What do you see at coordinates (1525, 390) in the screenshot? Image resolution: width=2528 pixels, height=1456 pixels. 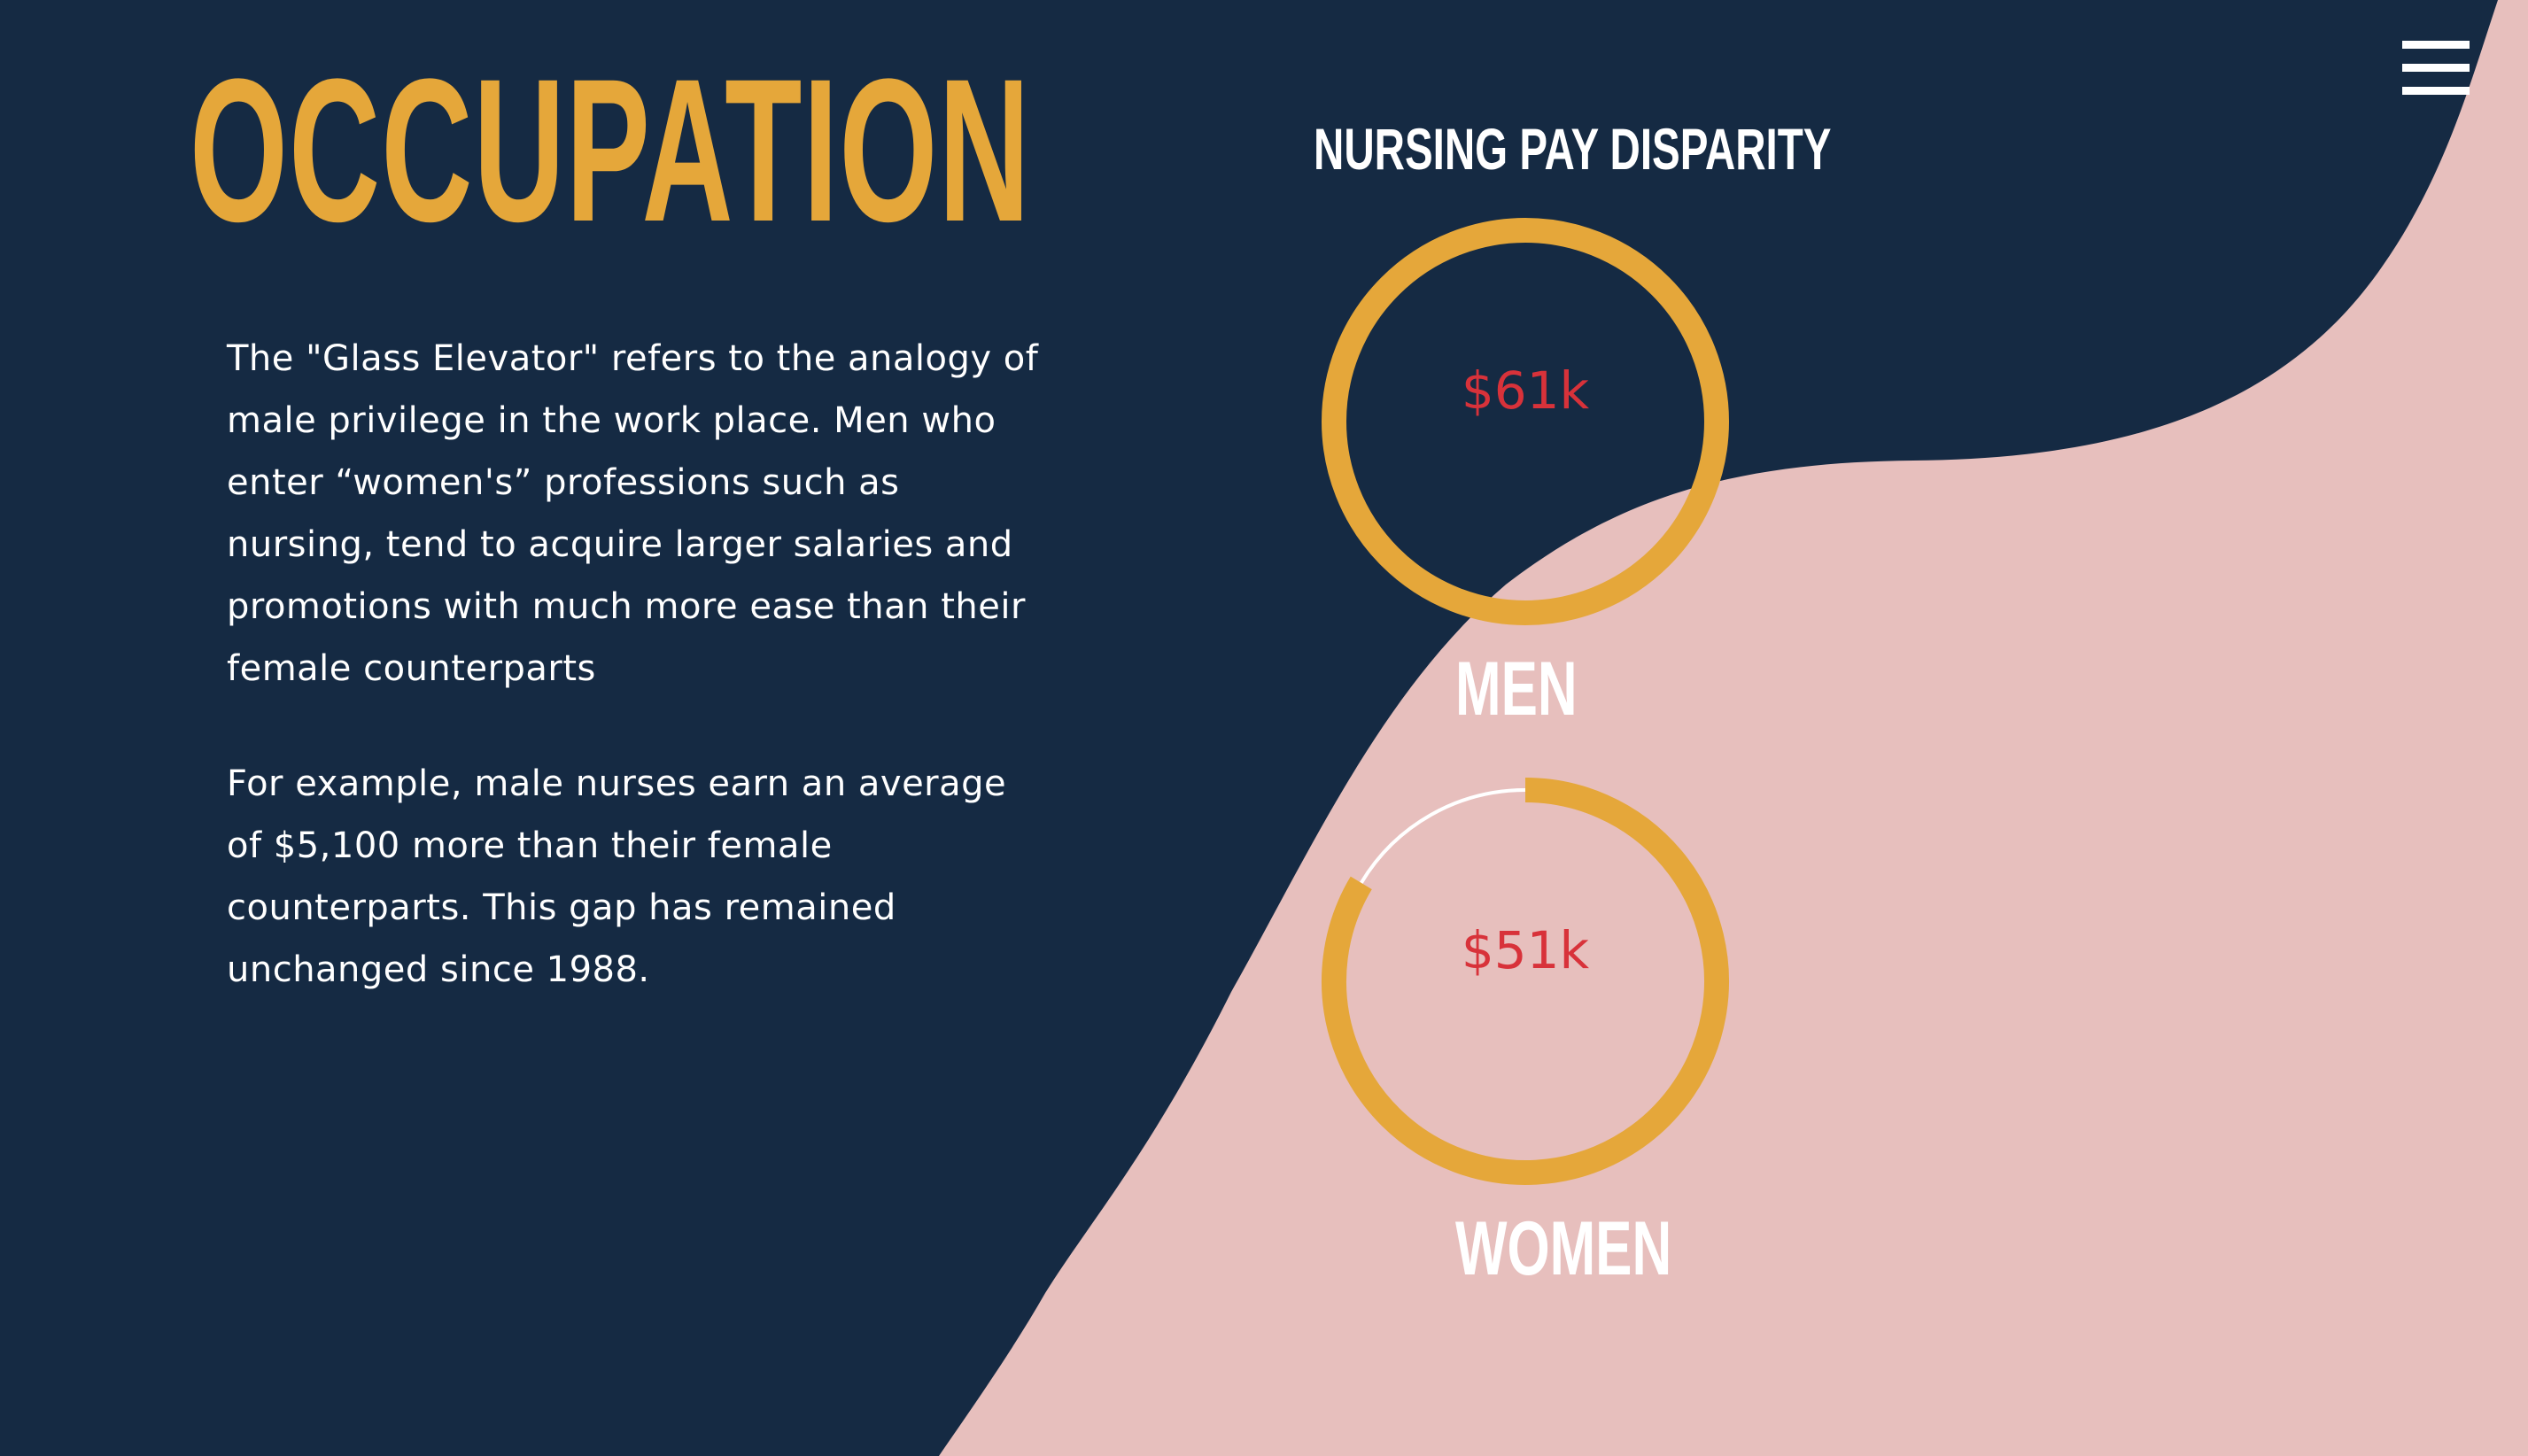 I see `men-value-label: $61k` at bounding box center [1525, 390].